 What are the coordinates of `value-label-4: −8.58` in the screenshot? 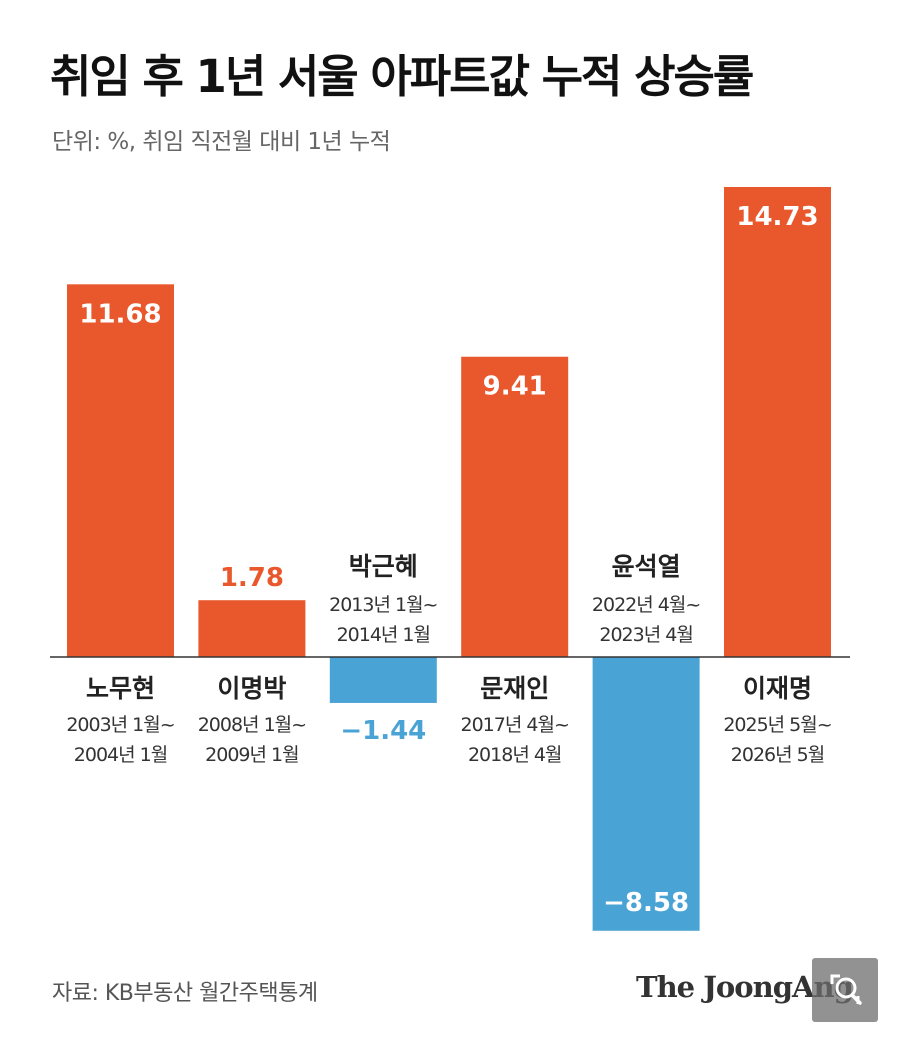 It's located at (646, 903).